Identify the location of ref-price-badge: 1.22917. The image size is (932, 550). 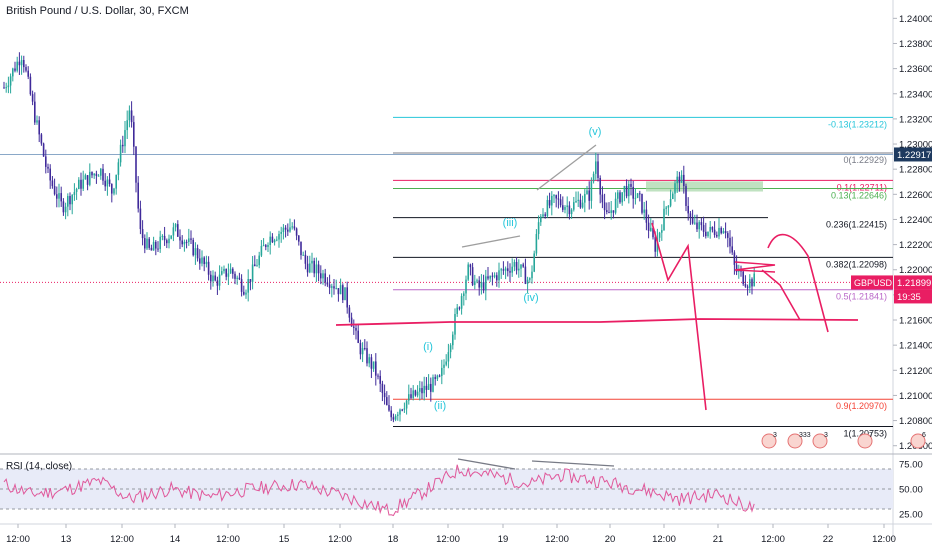
(913, 154).